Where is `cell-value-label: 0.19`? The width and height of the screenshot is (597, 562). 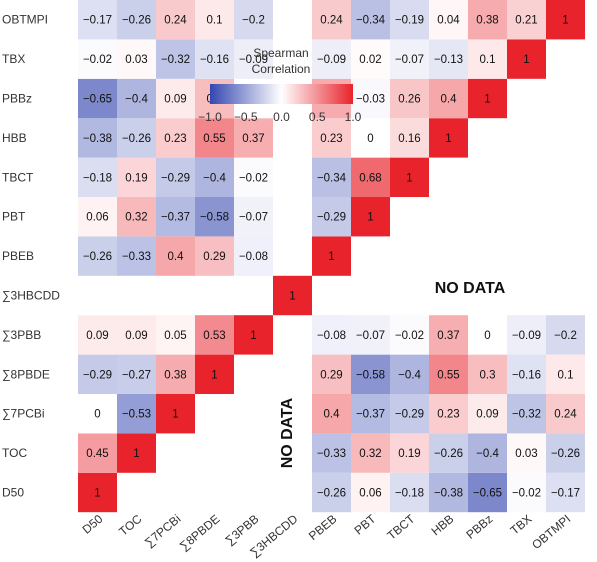 cell-value-label: 0.19 is located at coordinates (136, 178).